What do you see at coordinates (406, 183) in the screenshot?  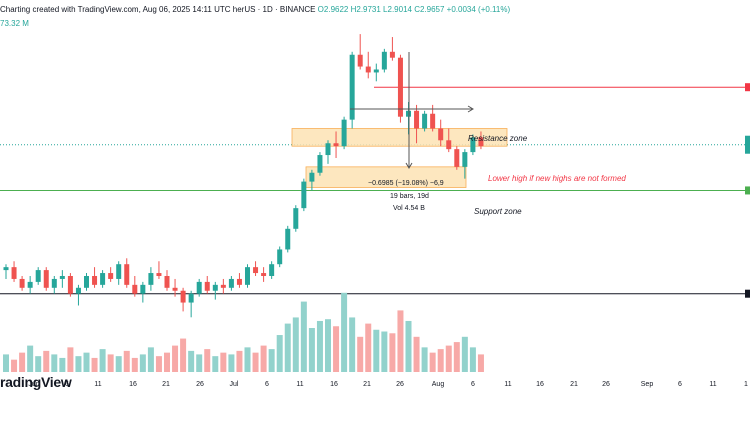 I see `measure-change-label: −0.6985 (−19.08%) −6,9` at bounding box center [406, 183].